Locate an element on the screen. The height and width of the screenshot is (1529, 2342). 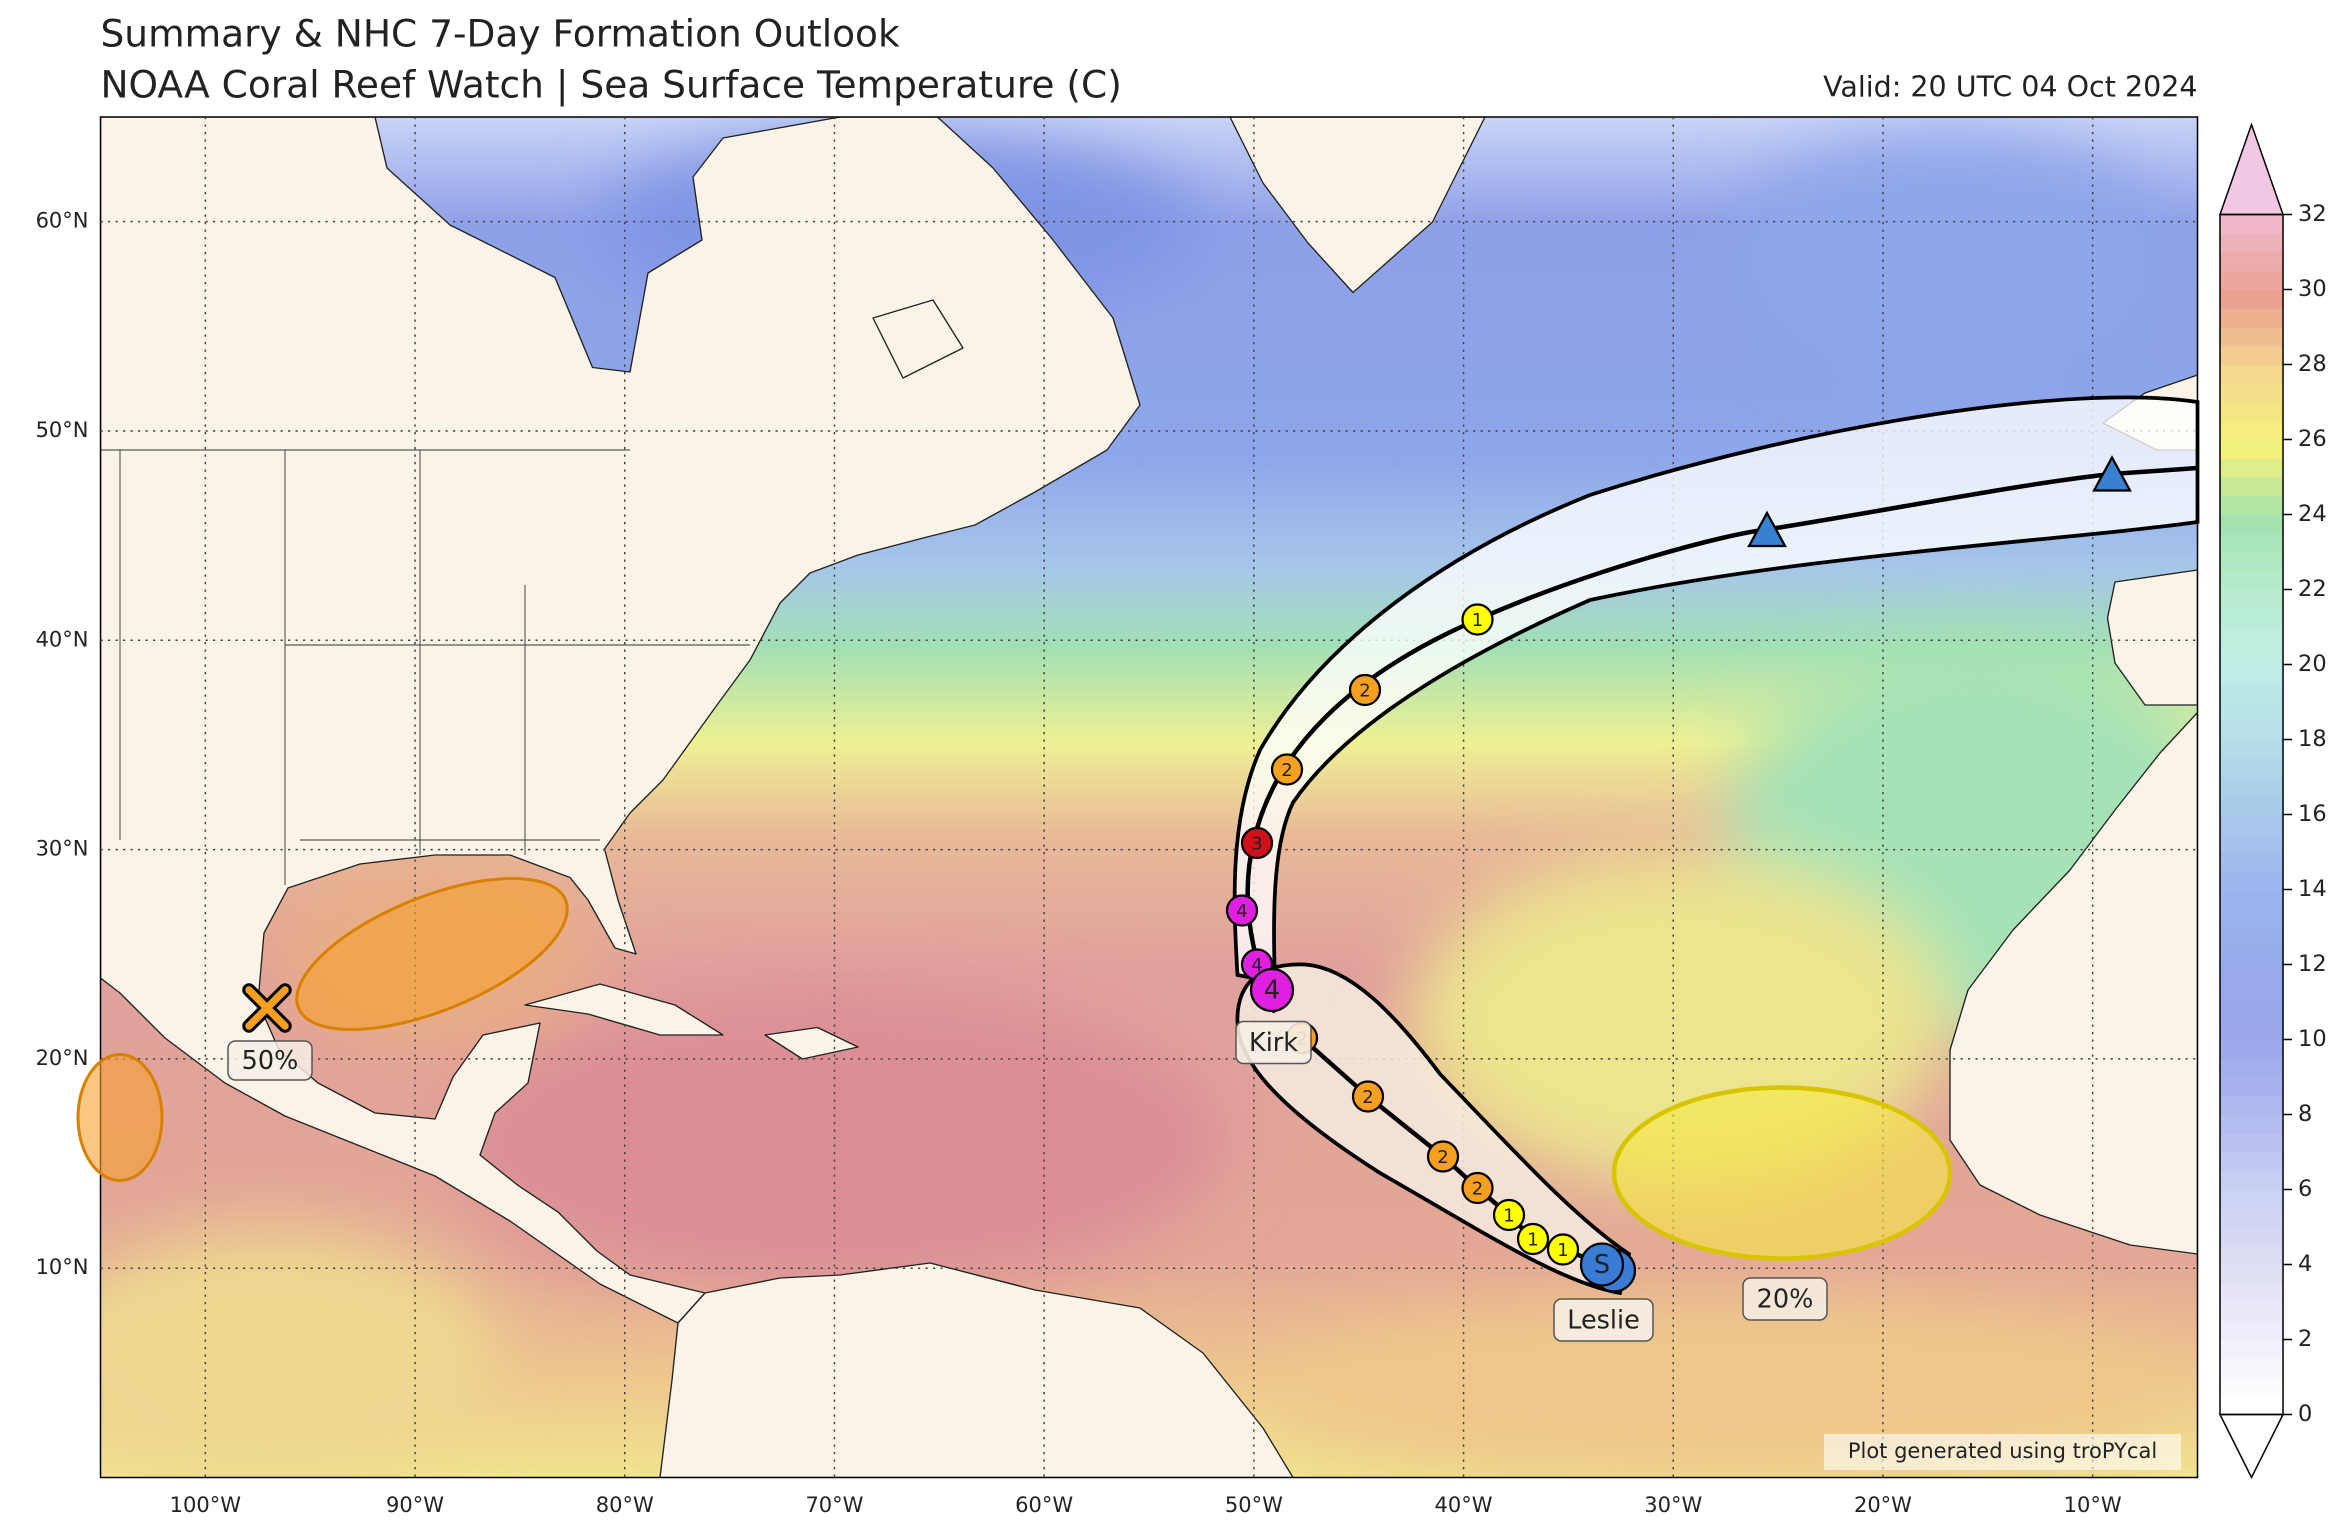
colorbar-tick-label: 6 is located at coordinates (2305, 1189).